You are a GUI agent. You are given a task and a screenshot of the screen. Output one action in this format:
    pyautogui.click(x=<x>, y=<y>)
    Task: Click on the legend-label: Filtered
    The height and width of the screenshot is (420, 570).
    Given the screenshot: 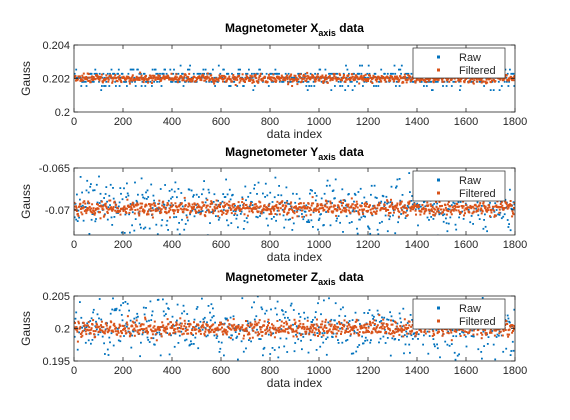 What is the action you would take?
    pyautogui.click(x=477, y=322)
    